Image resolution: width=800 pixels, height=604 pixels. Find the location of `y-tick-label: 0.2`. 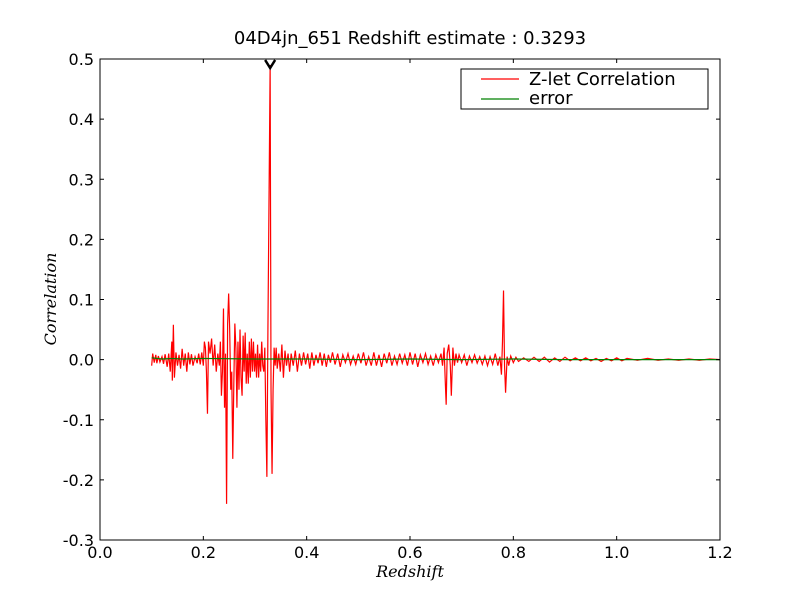

y-tick-label: 0.2 is located at coordinates (81, 239).